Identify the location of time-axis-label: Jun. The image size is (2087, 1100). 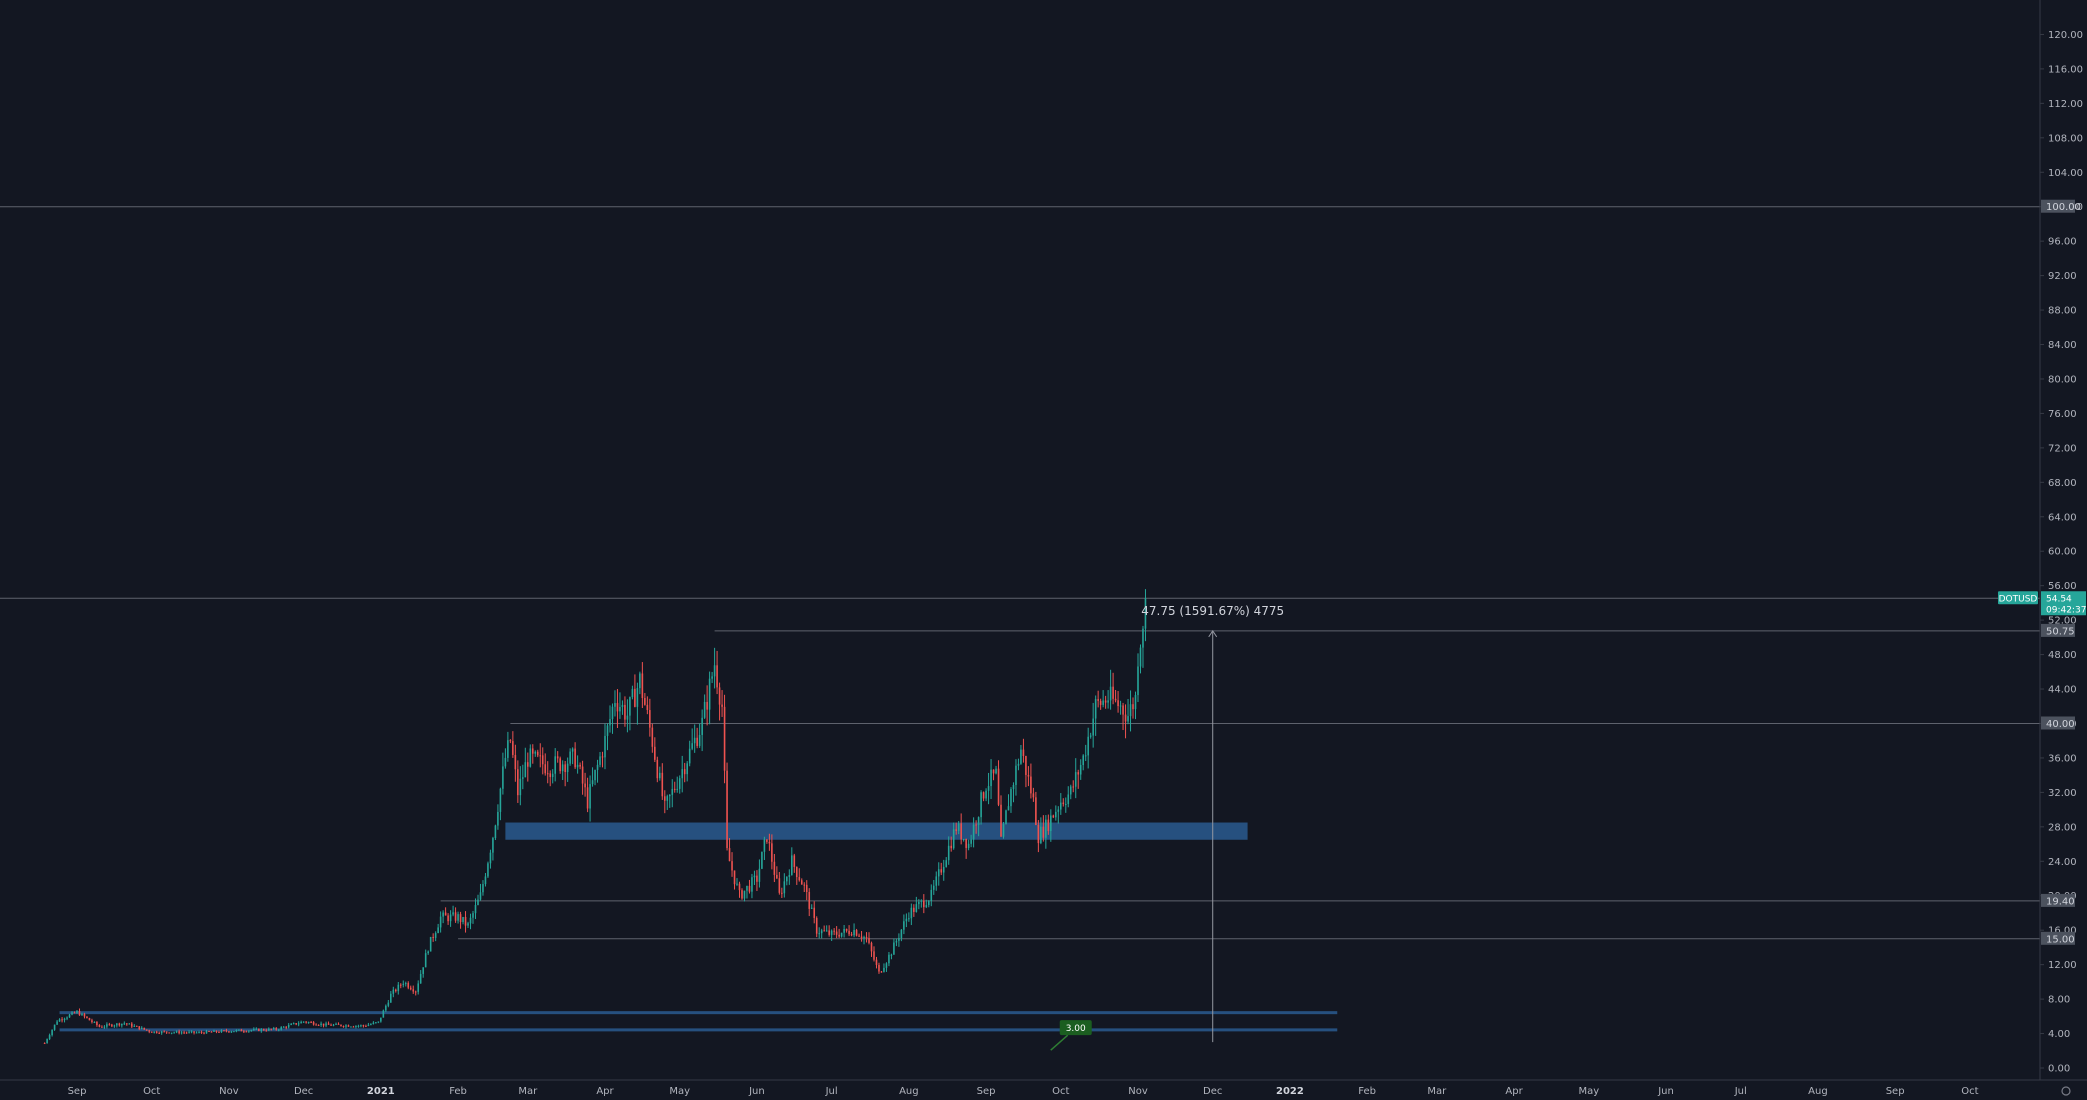
(756, 1091).